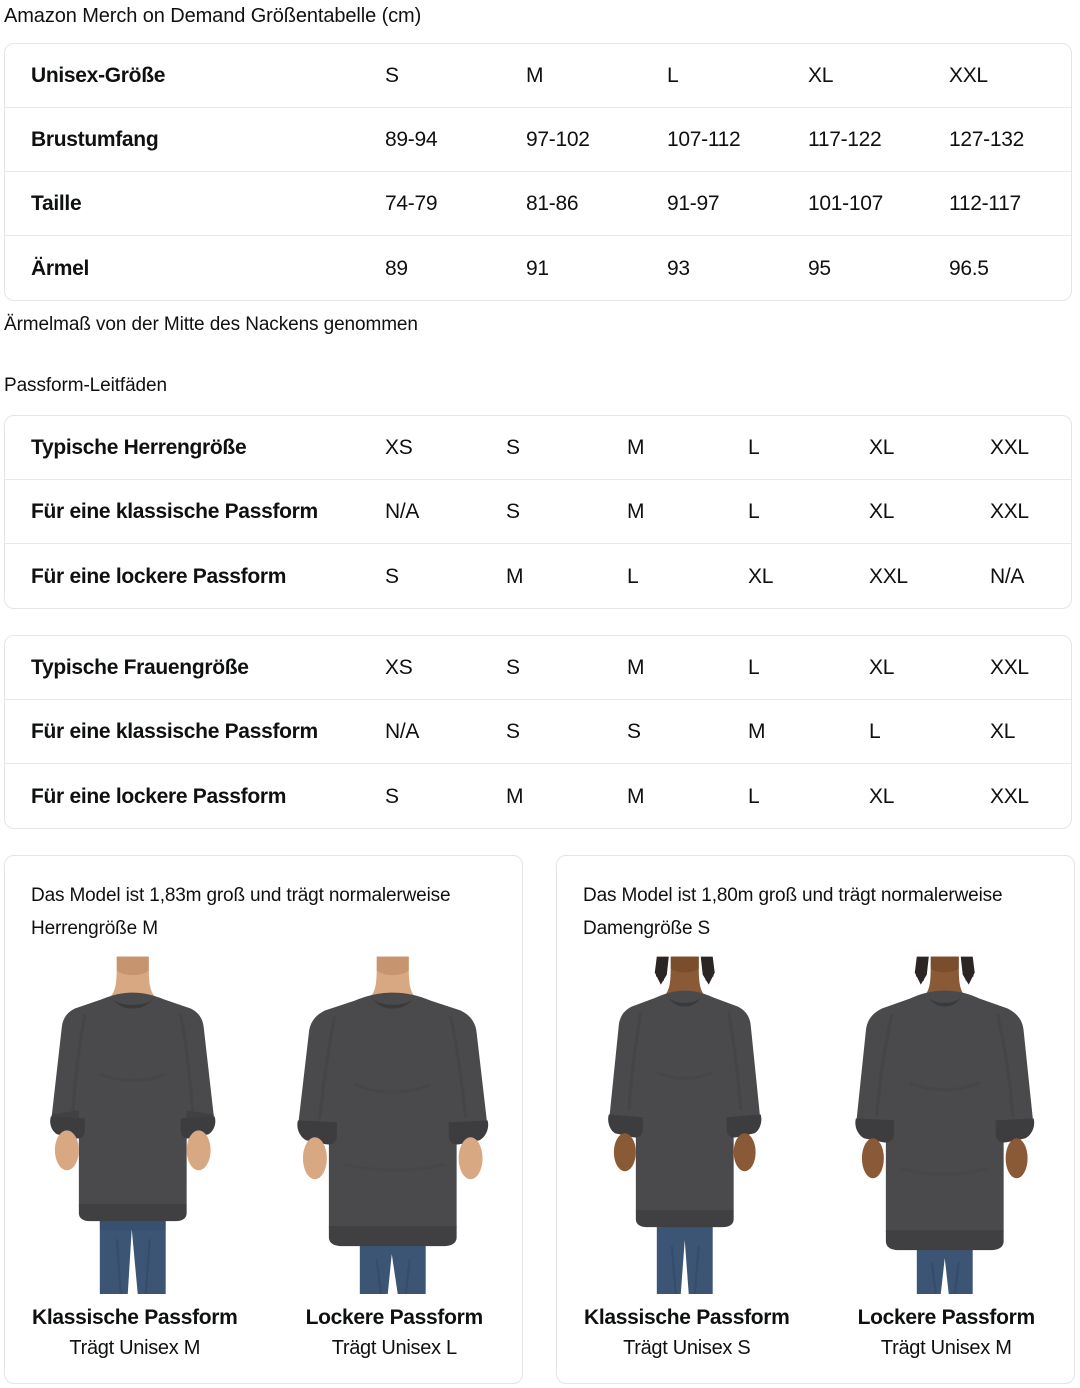 Image resolution: width=1080 pixels, height=1388 pixels. I want to click on male-relaxed-fit-illustration, so click(392, 1125).